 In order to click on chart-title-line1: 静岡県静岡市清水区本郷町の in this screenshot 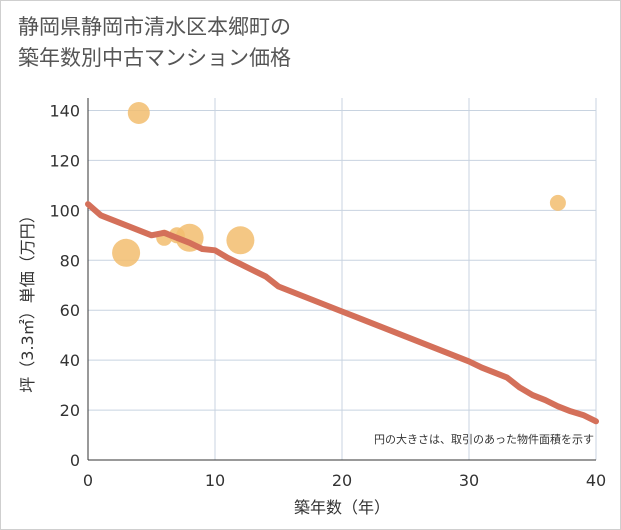, I will do `click(154, 27)`.